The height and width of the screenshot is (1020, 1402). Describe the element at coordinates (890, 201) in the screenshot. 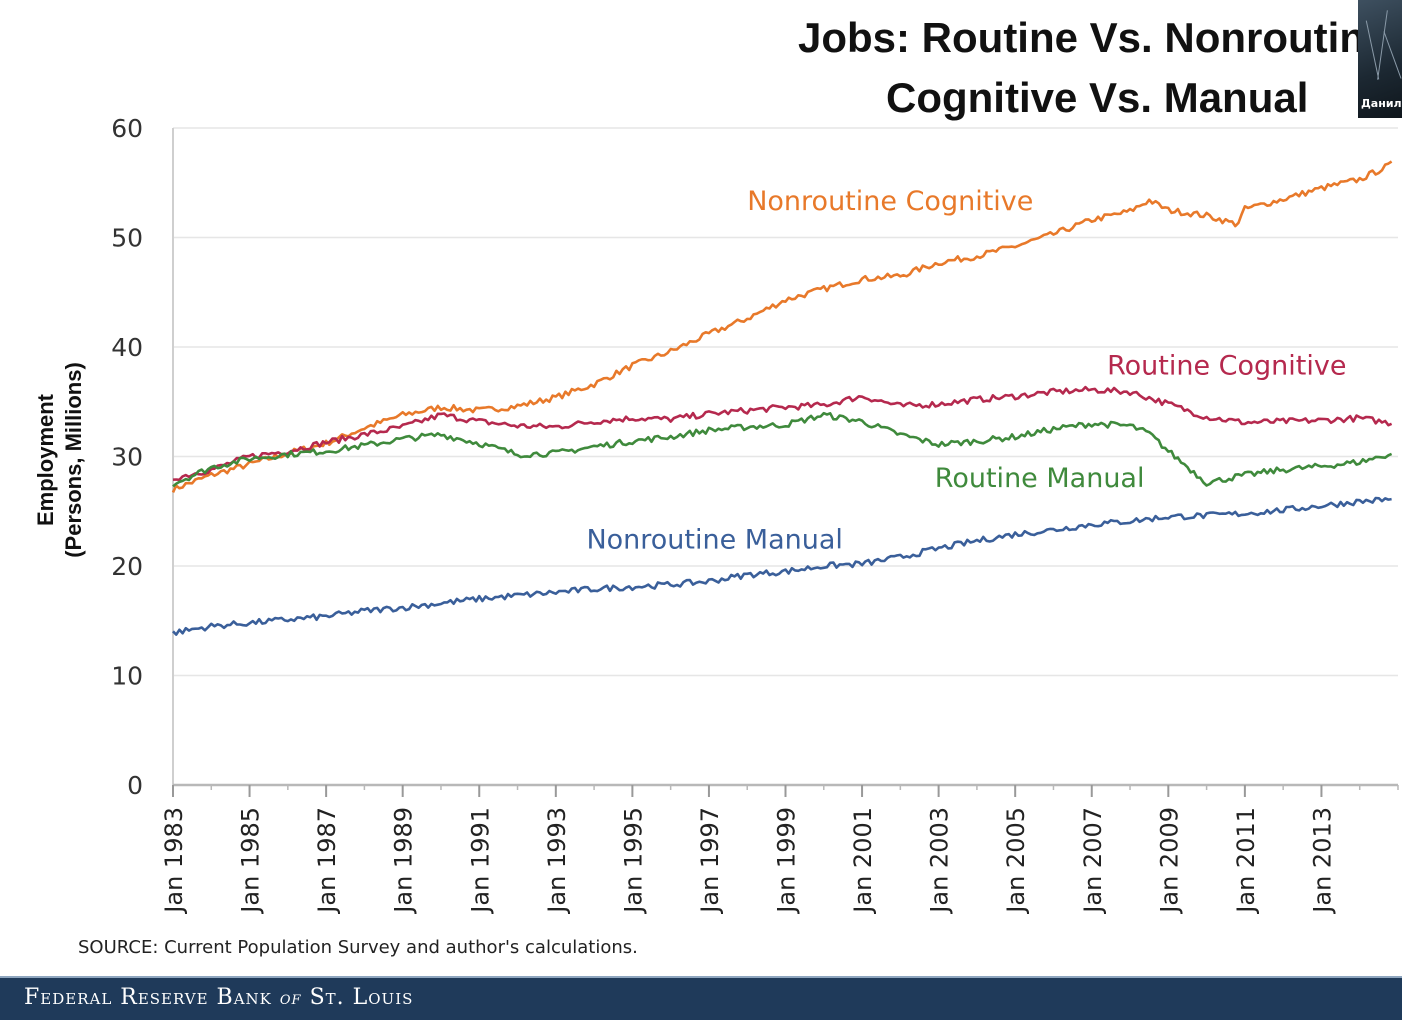

I see `series-label-nonroutine-cognitive: Nonroutine Cognitive` at that location.